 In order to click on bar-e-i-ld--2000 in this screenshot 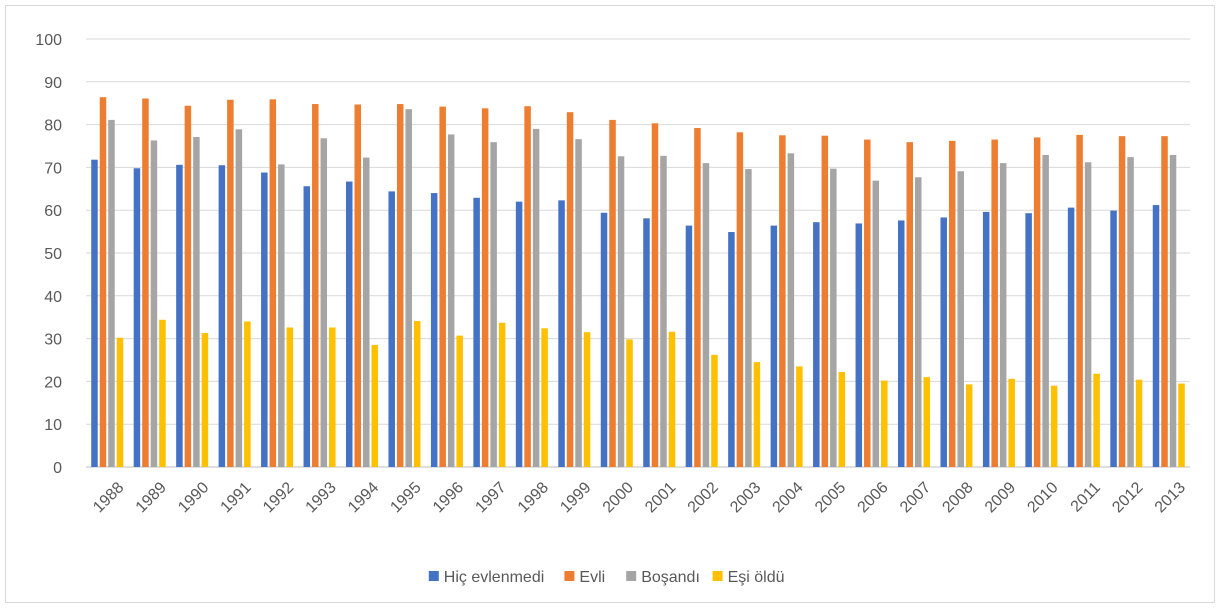, I will do `click(629, 403)`.